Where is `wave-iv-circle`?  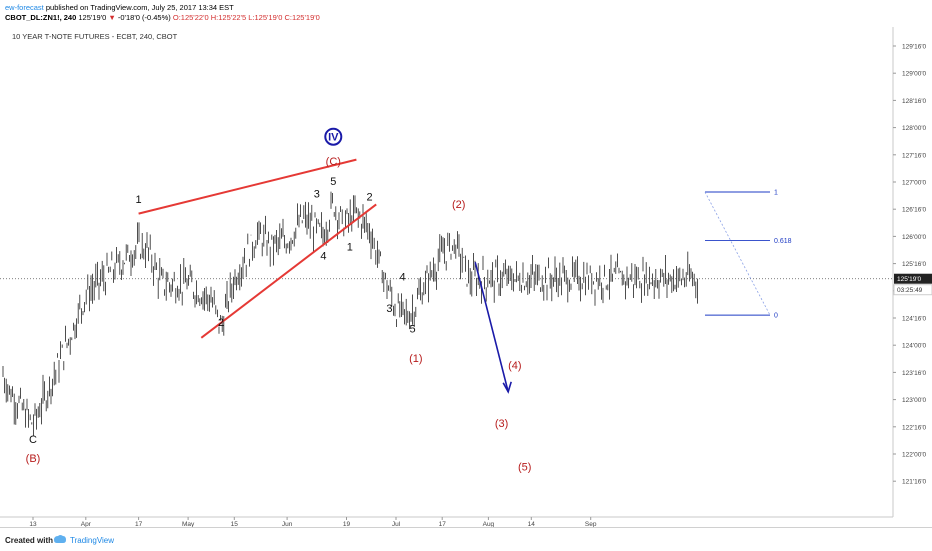 wave-iv-circle is located at coordinates (333, 136).